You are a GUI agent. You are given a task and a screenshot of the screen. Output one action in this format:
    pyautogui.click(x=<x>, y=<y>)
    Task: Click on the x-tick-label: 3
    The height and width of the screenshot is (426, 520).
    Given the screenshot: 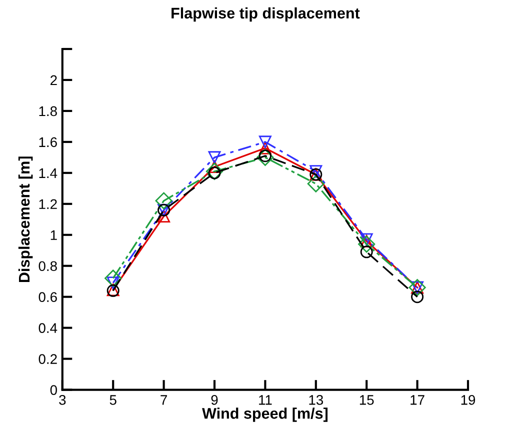 What is the action you would take?
    pyautogui.click(x=62, y=400)
    